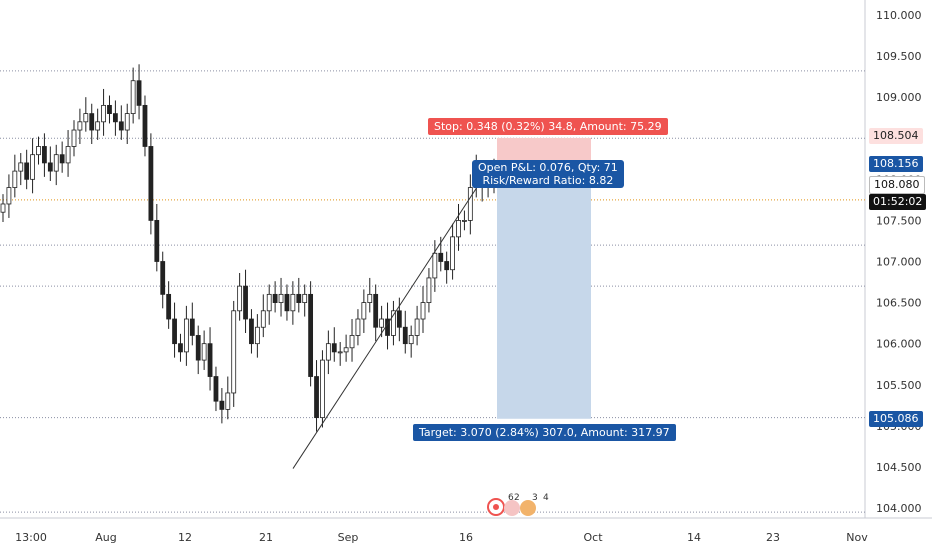 Image resolution: width=932 pixels, height=550 pixels. What do you see at coordinates (899, 56) in the screenshot?
I see `price-axis-tick-label: 109.500` at bounding box center [899, 56].